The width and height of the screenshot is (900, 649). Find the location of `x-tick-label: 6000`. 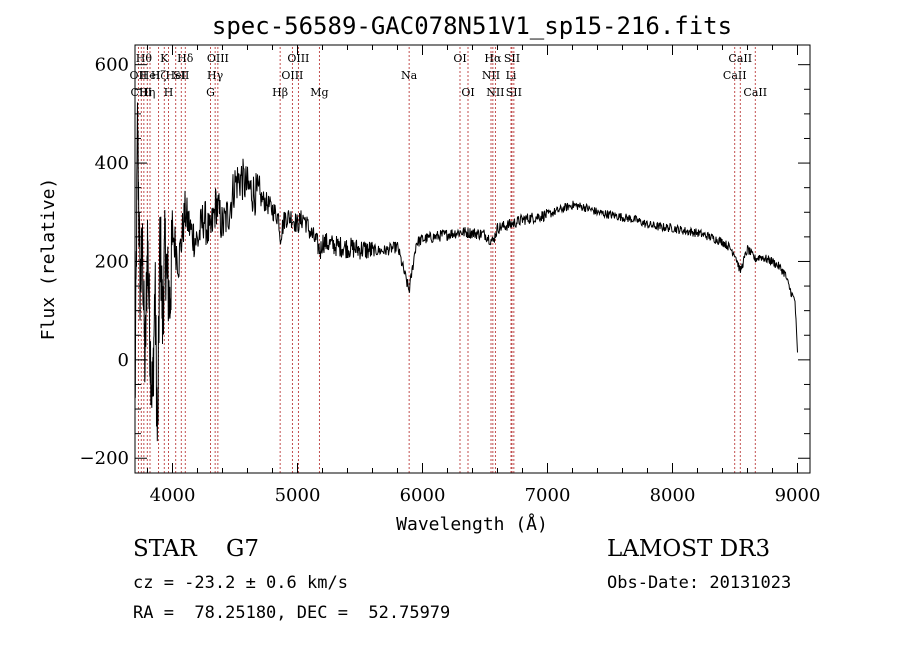

x-tick-label: 6000 is located at coordinates (423, 495).